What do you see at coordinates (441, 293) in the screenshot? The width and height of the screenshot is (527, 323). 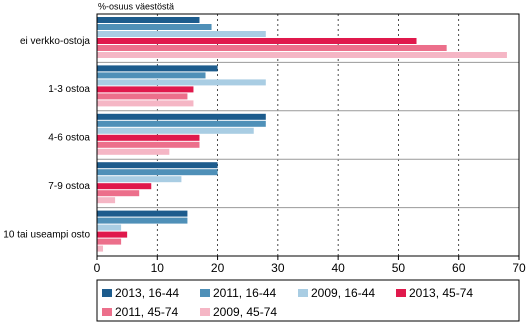 I see `legend-label: 2013, 45-74` at bounding box center [441, 293].